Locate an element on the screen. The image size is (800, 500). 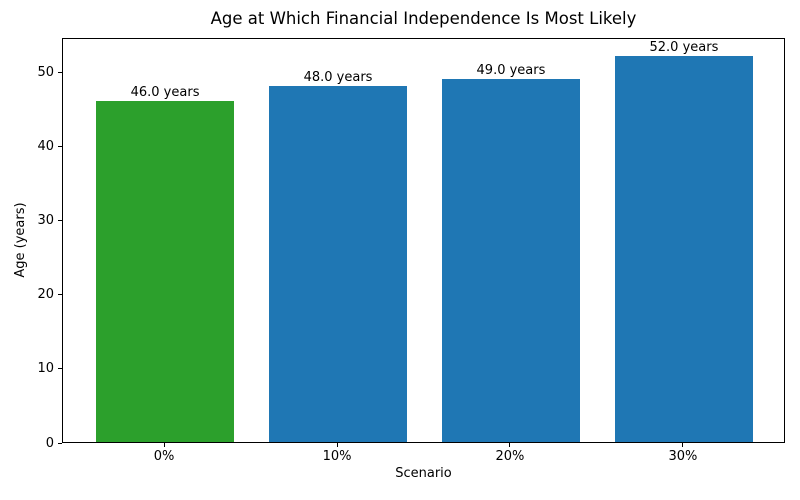
y-axis-label: Age (years) is located at coordinates (20, 240).